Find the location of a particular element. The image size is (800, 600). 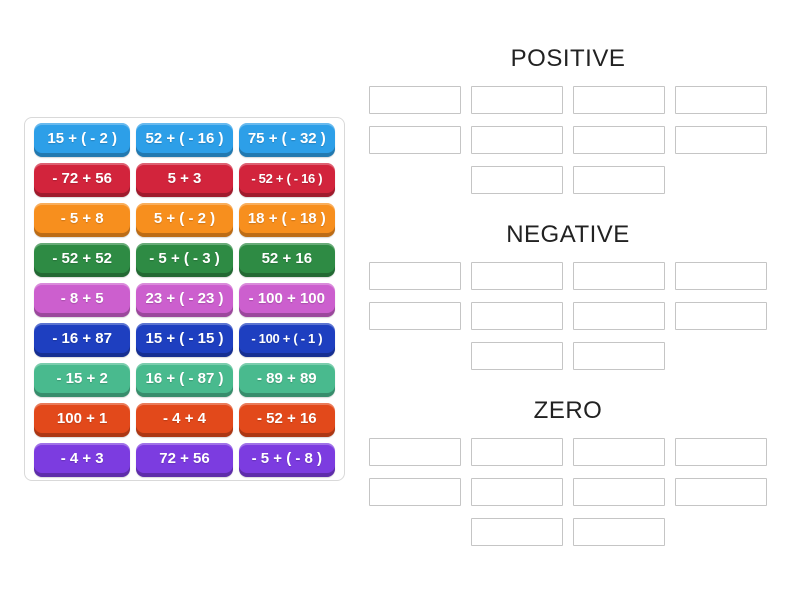

expression-tile: - 15 + 2 is located at coordinates (82, 380).